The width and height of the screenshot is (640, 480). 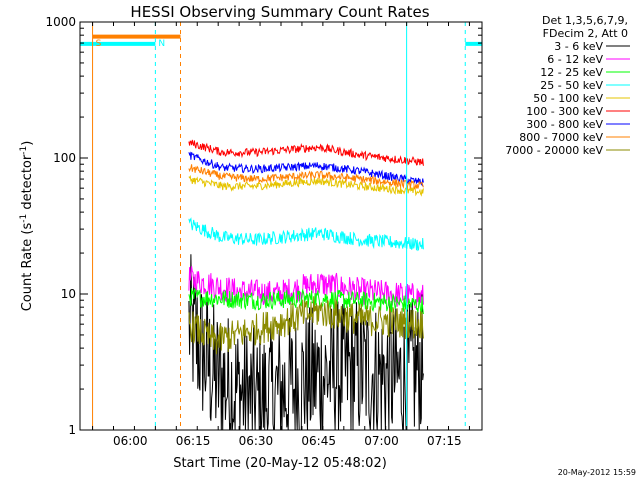 I want to click on legend-label: 7000 - 20000 keV, so click(x=554, y=150).